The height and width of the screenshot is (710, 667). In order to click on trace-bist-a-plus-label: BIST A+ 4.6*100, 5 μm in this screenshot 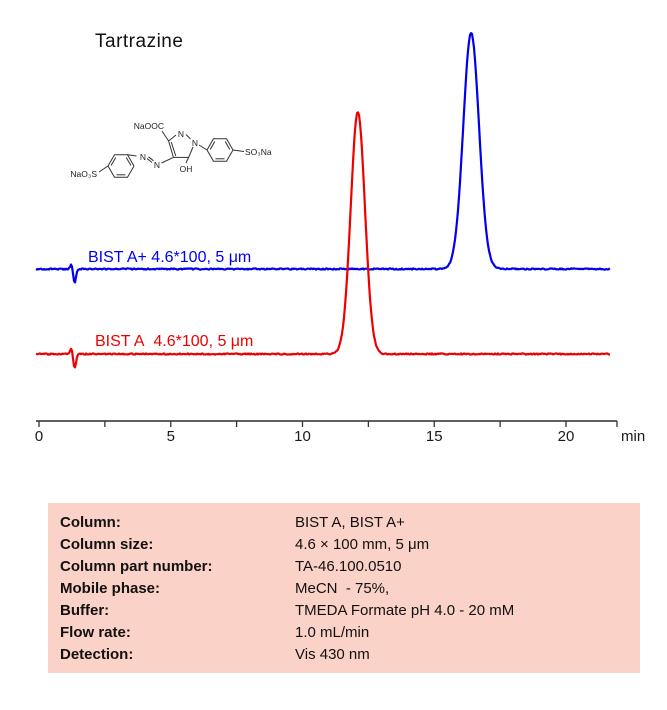, I will do `click(169, 257)`.